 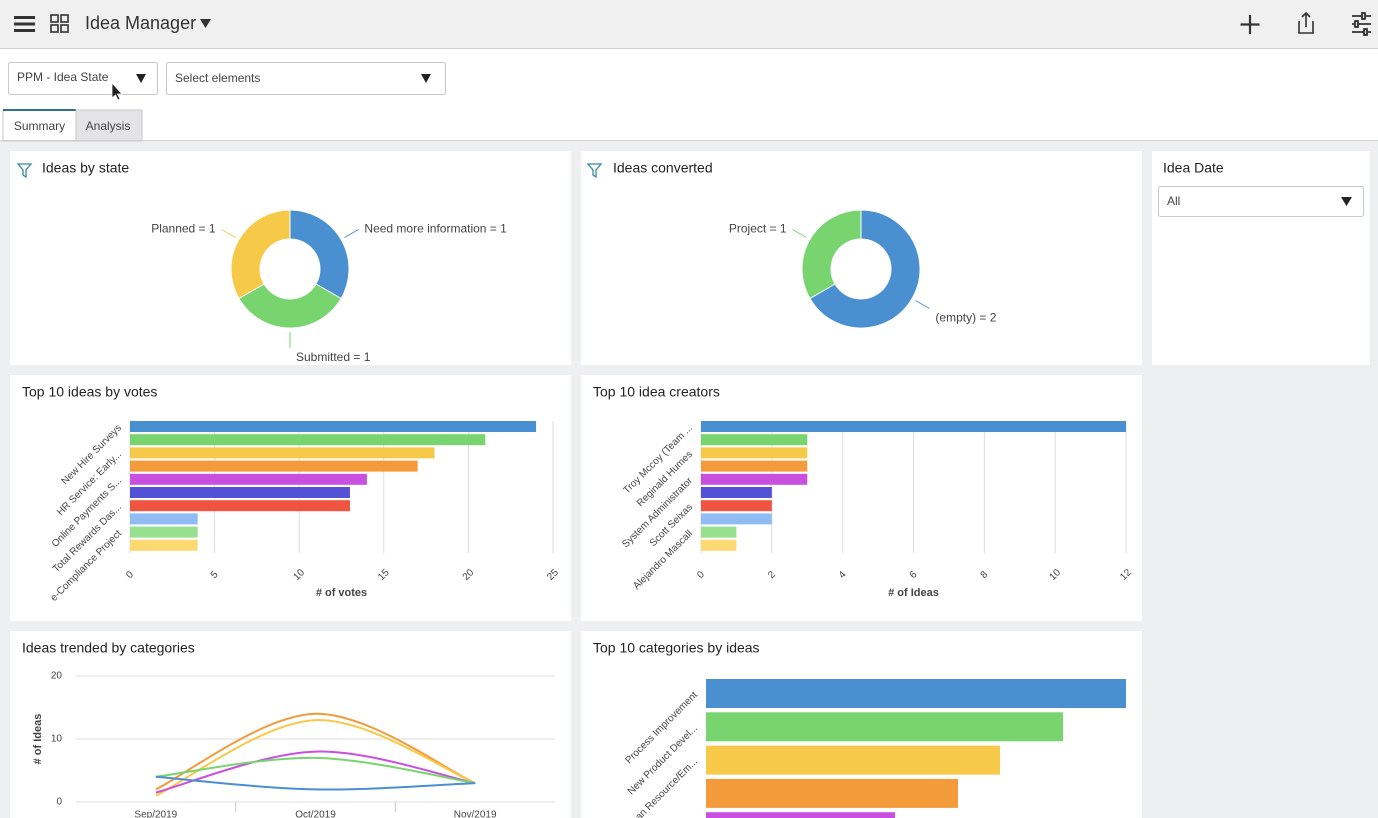 What do you see at coordinates (217, 78) in the screenshot?
I see `elements-select-label: Select elements` at bounding box center [217, 78].